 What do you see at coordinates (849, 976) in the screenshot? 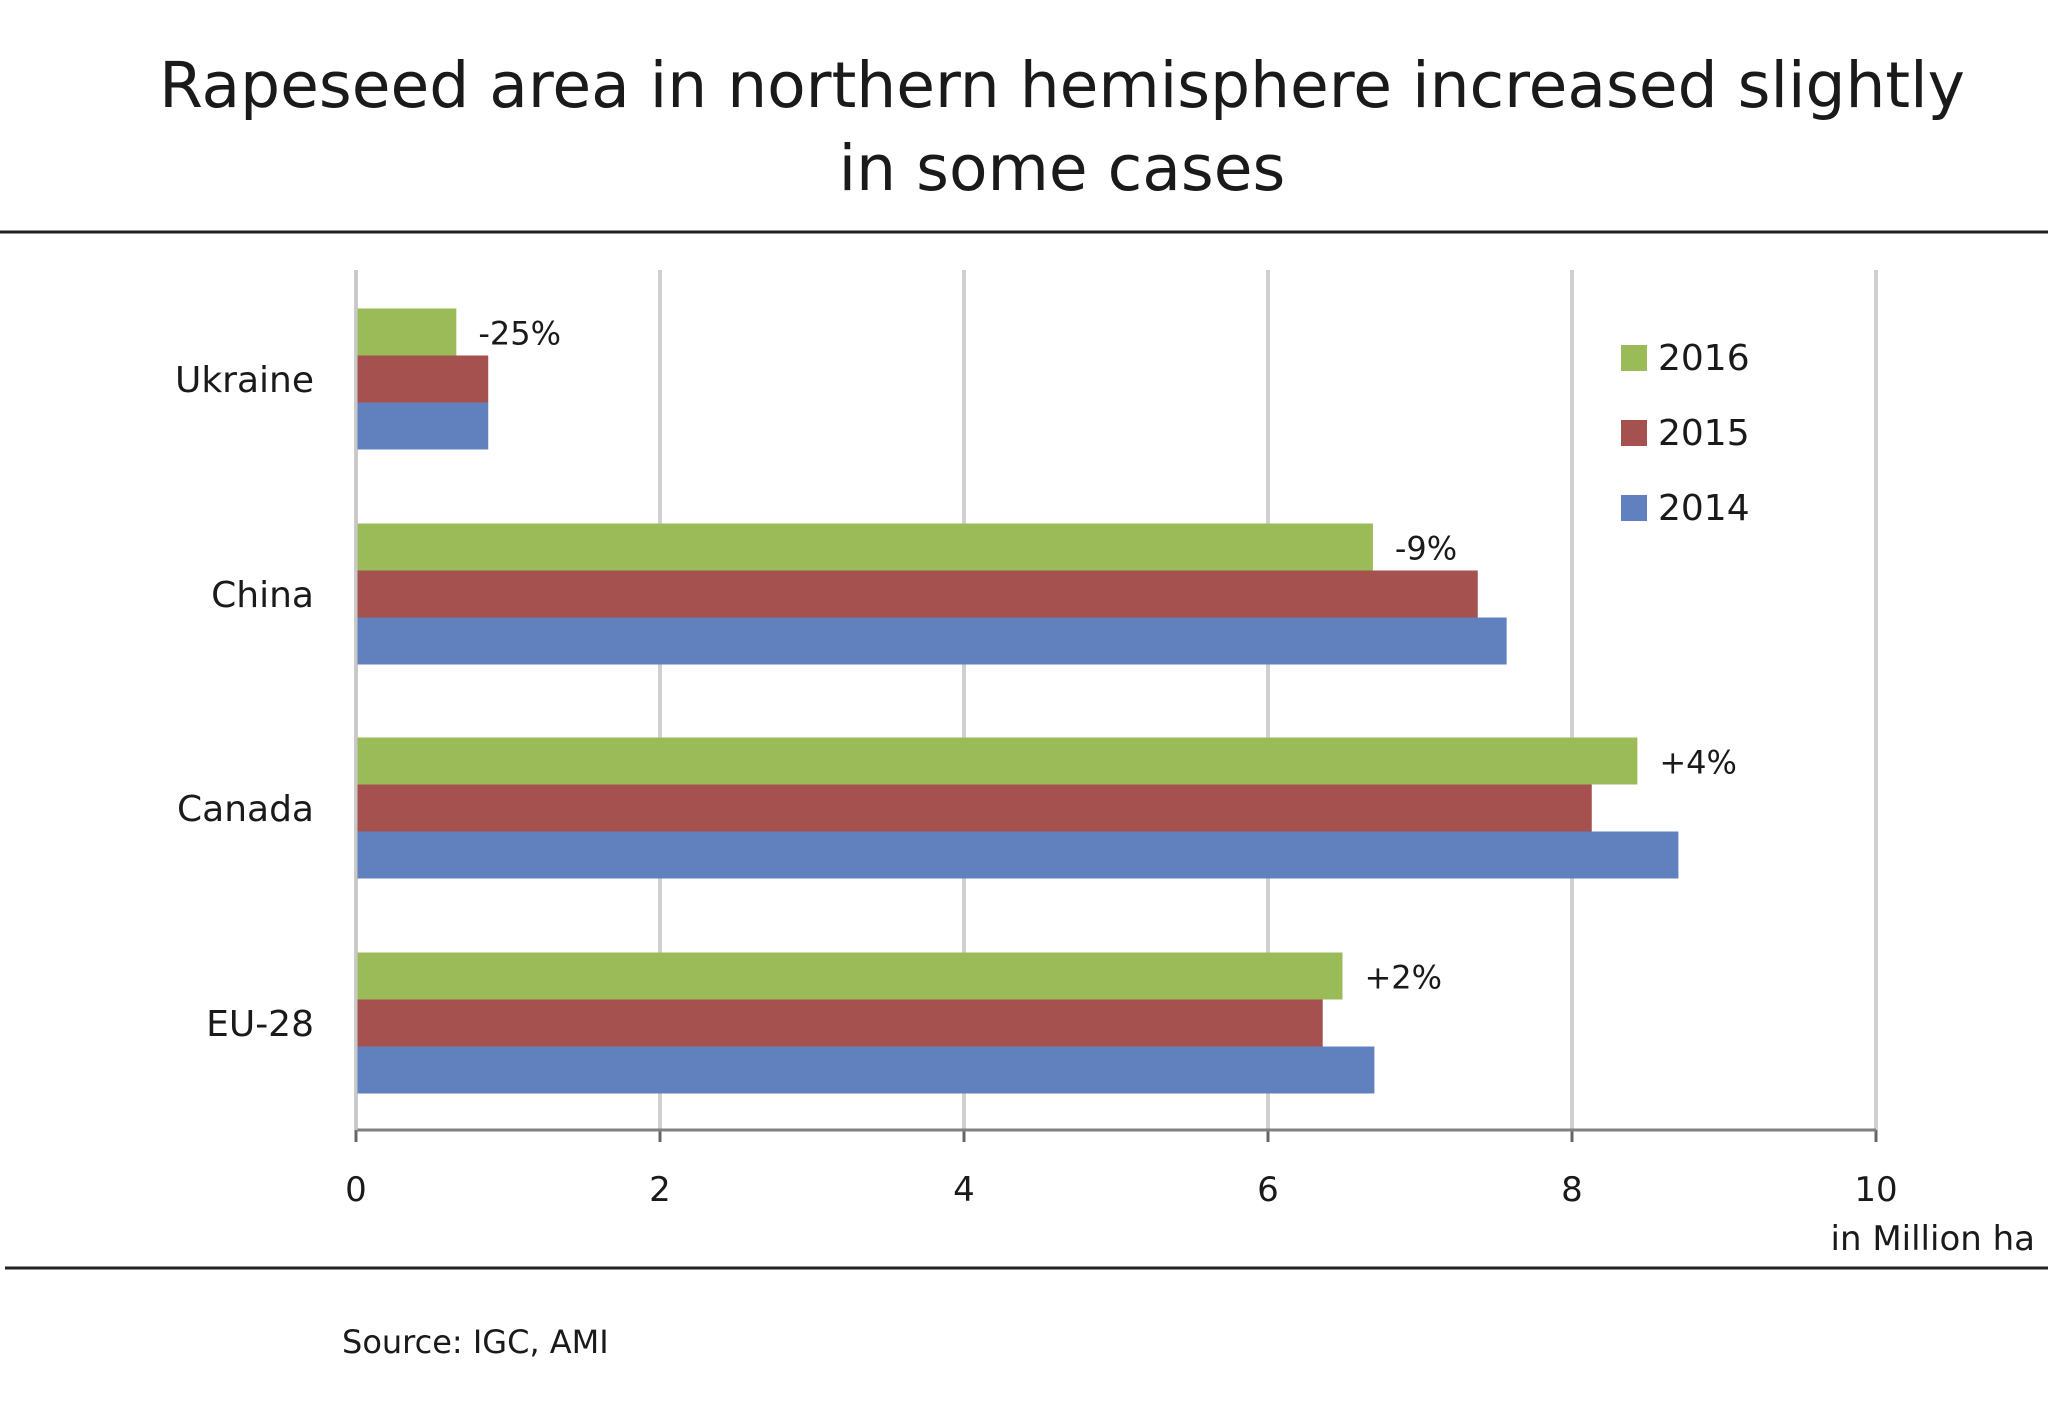
I see `bar-eu-28-2016` at bounding box center [849, 976].